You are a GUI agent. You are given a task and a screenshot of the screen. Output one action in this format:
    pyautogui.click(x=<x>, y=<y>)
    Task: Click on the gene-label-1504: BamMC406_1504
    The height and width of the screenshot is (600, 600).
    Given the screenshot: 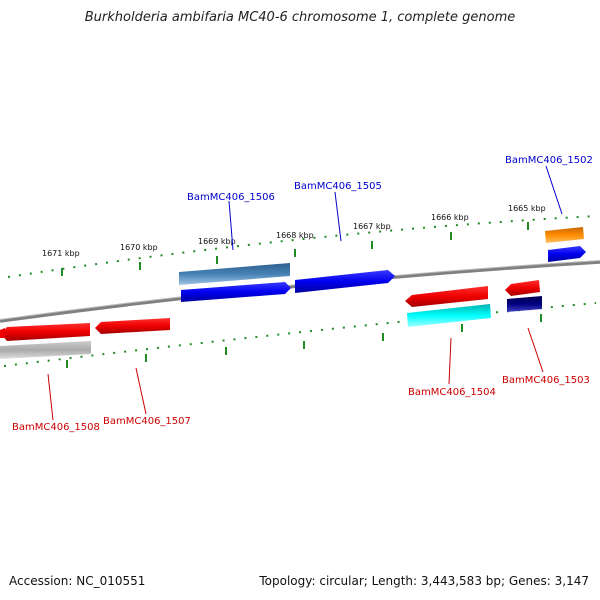 What is the action you would take?
    pyautogui.click(x=452, y=392)
    